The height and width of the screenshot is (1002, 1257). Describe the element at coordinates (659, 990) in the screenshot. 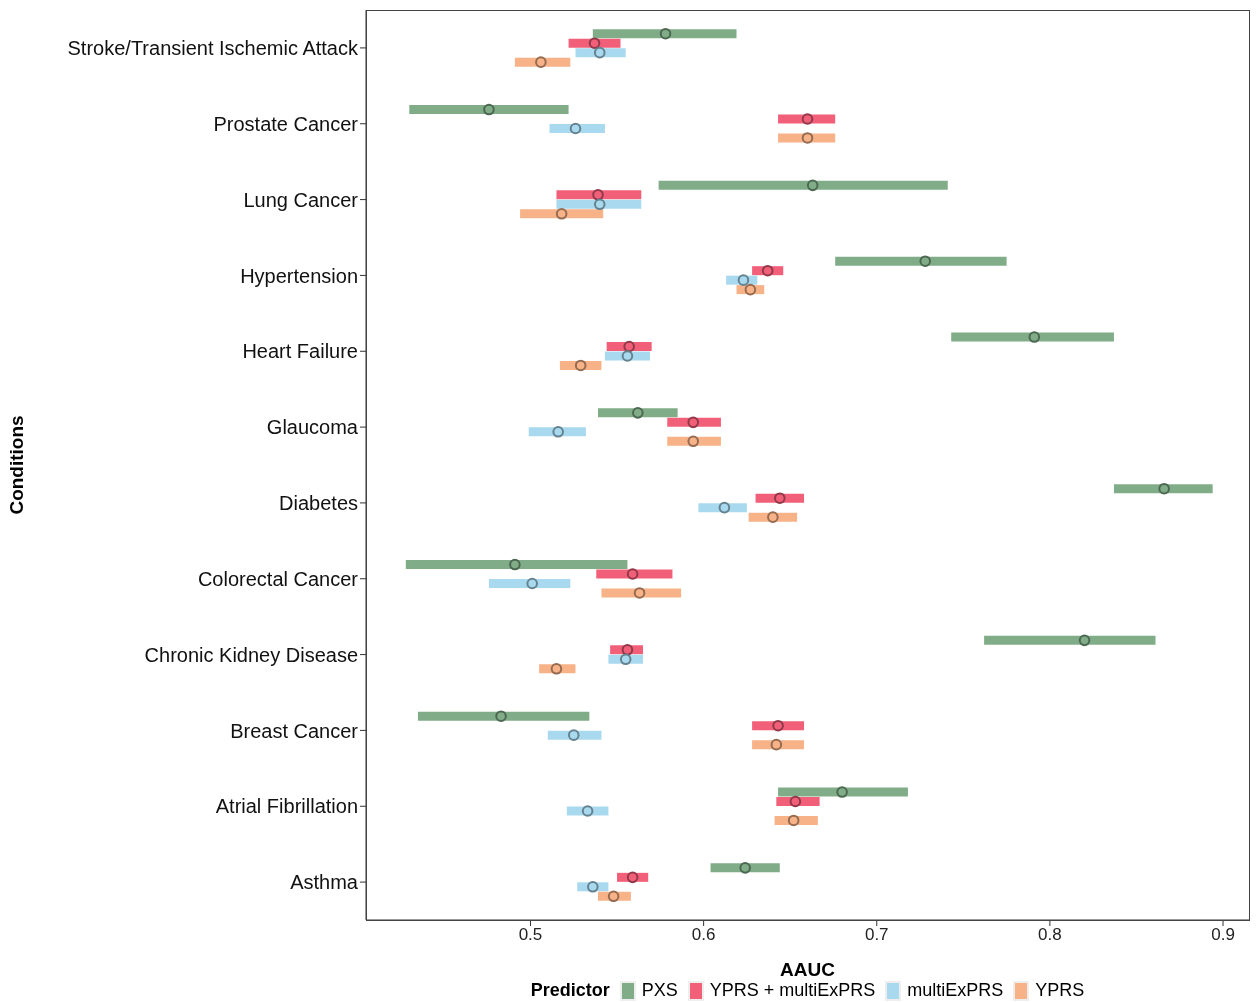

I see `legend-label: PXS` at that location.